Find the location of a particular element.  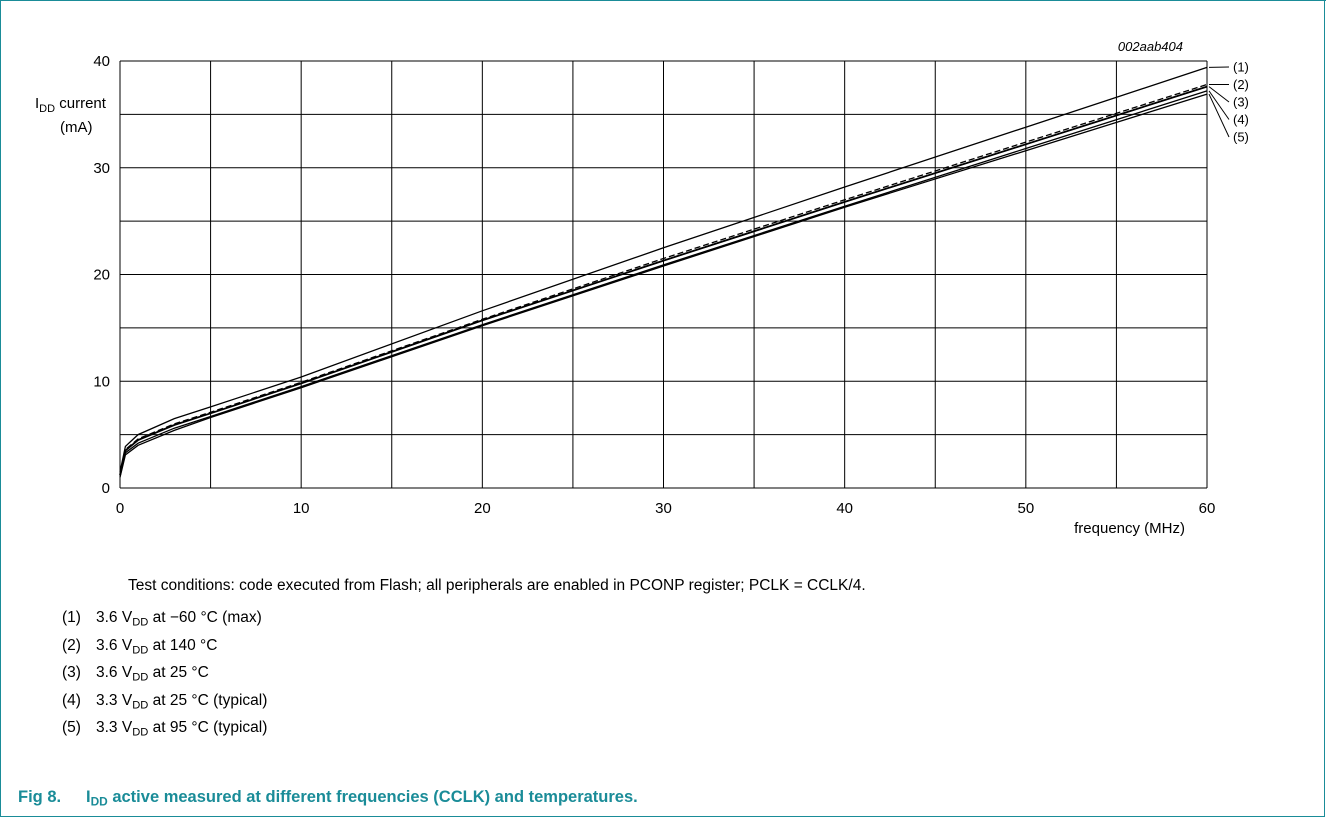

legend-text: 3.3 VDD at 95 °C (typical) is located at coordinates (182, 729).